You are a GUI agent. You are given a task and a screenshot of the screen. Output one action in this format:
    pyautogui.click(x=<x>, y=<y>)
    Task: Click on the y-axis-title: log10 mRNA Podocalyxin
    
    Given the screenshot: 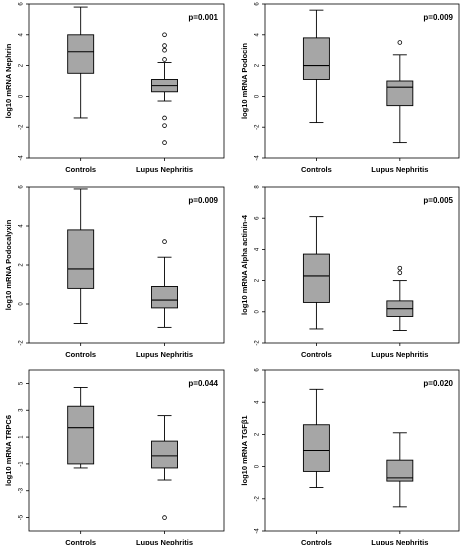 What is the action you would take?
    pyautogui.click(x=8, y=264)
    